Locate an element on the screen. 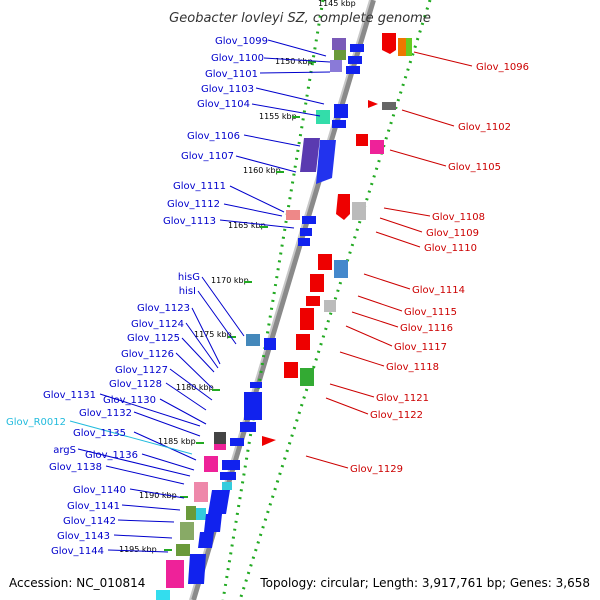 The image size is (600, 600). gene-label: Glov_1100 is located at coordinates (237, 58).